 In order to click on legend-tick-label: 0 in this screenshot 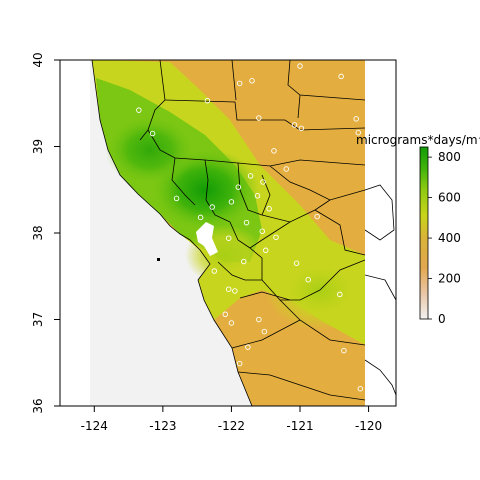, I will do `click(442, 319)`.